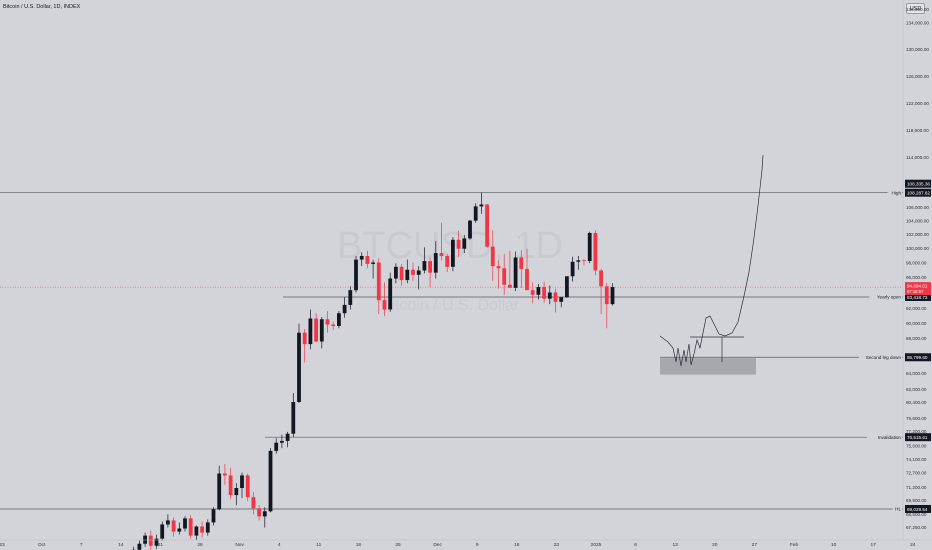 The width and height of the screenshot is (932, 550). What do you see at coordinates (916, 338) in the screenshot?
I see `price-tick-label: 88,000.00` at bounding box center [916, 338].